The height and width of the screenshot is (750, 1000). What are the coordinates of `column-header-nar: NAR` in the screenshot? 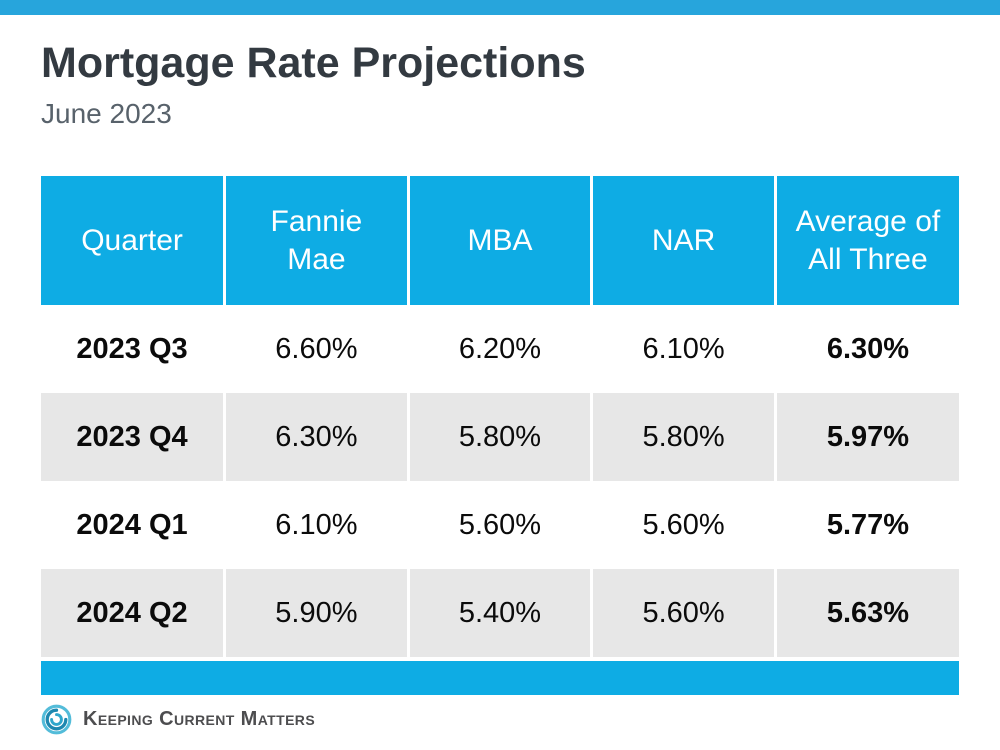 It's located at (683, 240).